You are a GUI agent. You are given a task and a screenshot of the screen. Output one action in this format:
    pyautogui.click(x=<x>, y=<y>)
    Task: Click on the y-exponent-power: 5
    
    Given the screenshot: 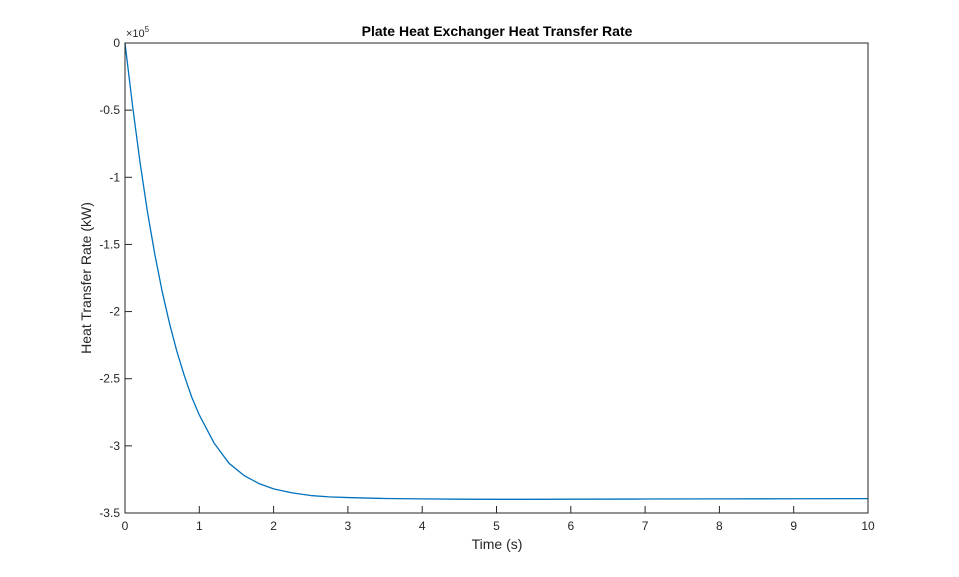 What is the action you would take?
    pyautogui.click(x=147, y=29)
    